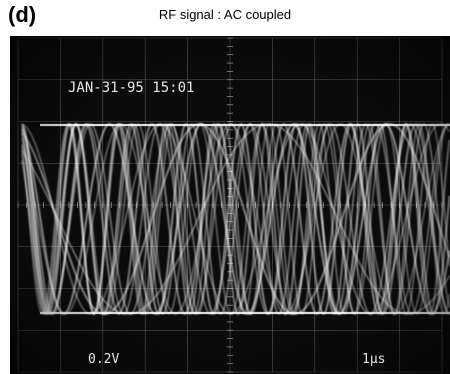 This screenshot has width=450, height=374. What do you see at coordinates (373, 359) in the screenshot?
I see `time-scale-readout: 1µs` at bounding box center [373, 359].